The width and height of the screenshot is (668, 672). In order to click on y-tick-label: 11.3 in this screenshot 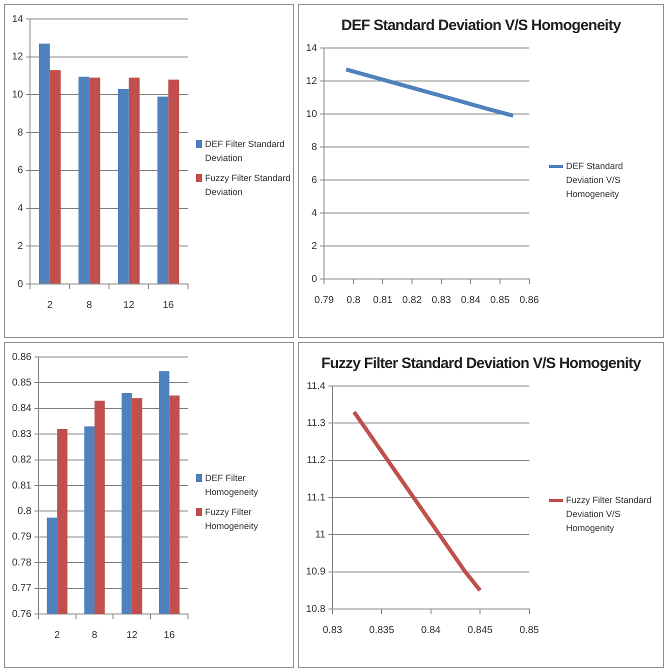, I will do `click(316, 423)`.